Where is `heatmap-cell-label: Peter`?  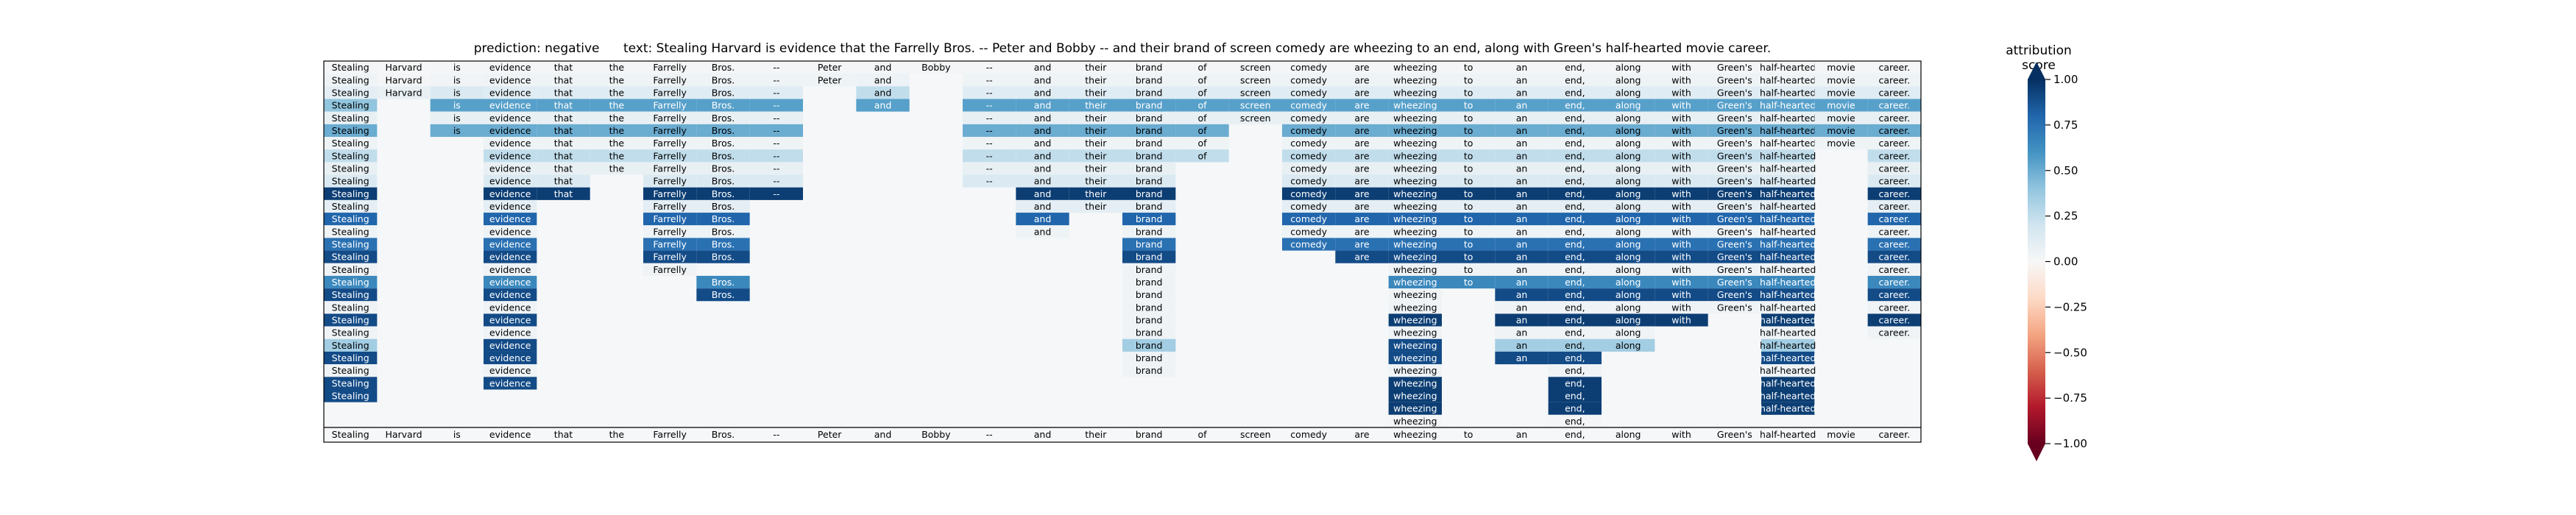
heatmap-cell-label: Peter is located at coordinates (830, 68).